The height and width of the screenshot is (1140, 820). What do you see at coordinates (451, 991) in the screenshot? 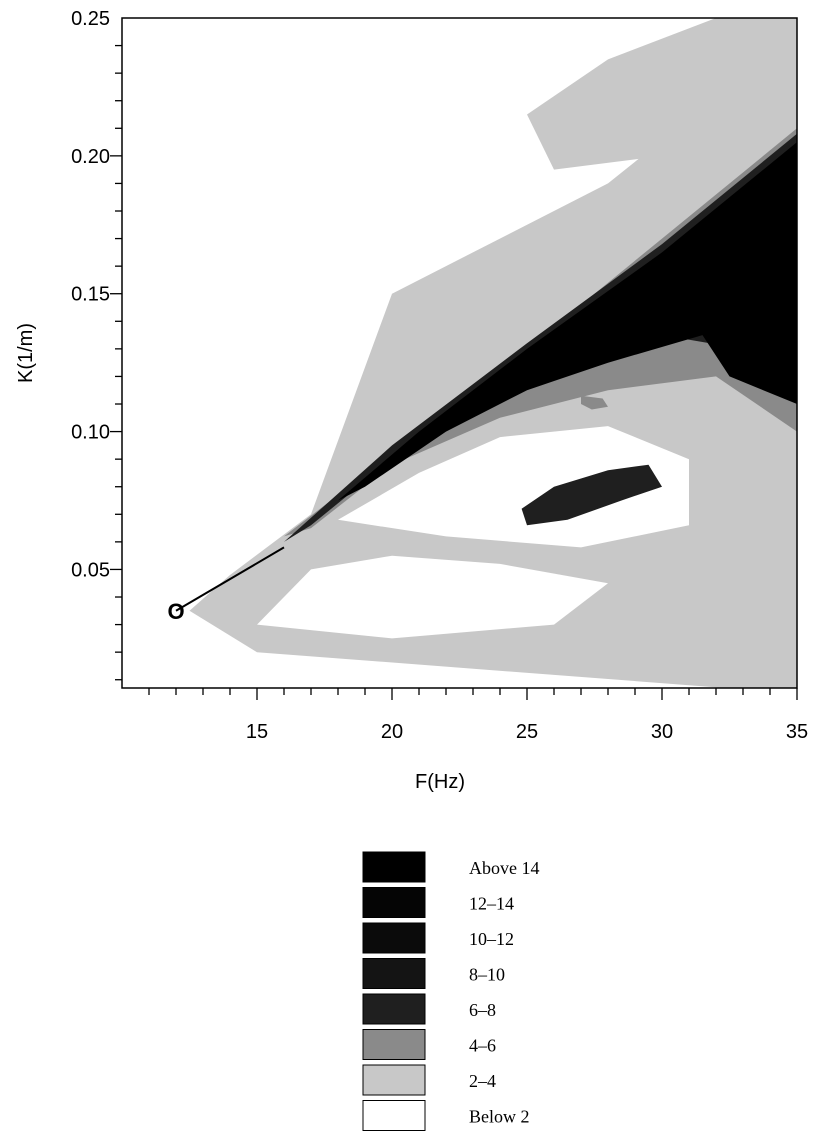
I see `legend: Above 14 12–14 10–12 8–10 6–8 4–6 2–4 Below 2` at bounding box center [451, 991].